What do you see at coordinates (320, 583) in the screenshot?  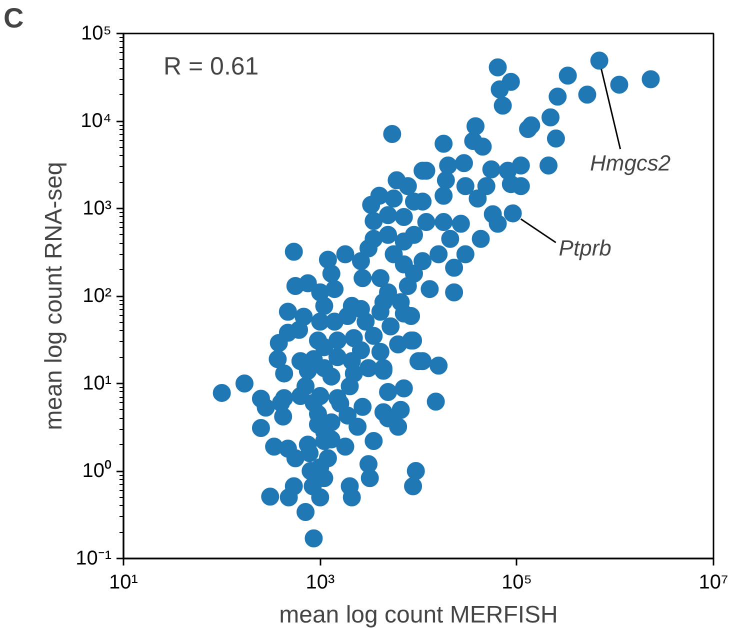 I see `x-tick-label: 10³` at bounding box center [320, 583].